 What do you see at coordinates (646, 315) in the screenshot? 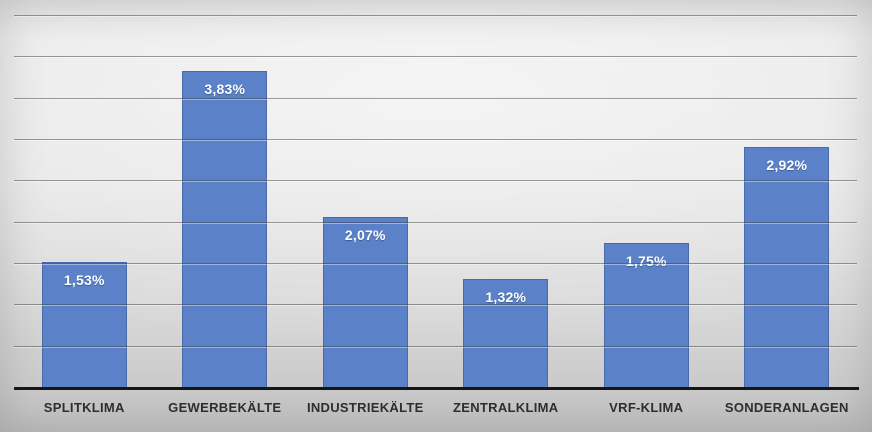
I see `bar-vrf-klima: 1,75%` at bounding box center [646, 315].